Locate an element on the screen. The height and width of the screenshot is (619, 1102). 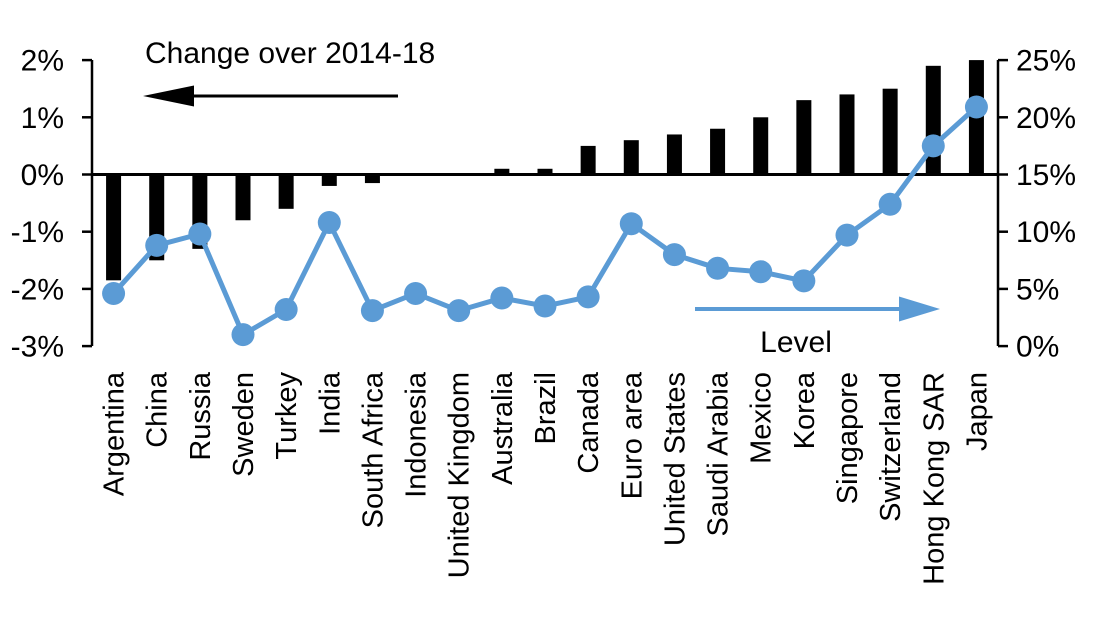
x-axis-label: Saudi Arabia is located at coordinates (719, 453).